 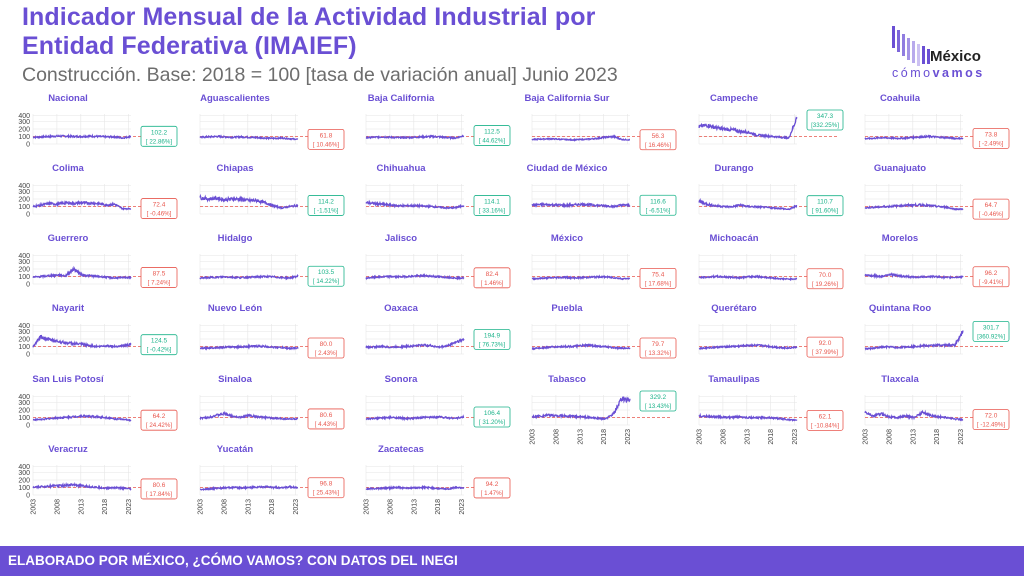 What do you see at coordinates (492, 283) in the screenshot?
I see `change-label: [ 1.46%]` at bounding box center [492, 283].